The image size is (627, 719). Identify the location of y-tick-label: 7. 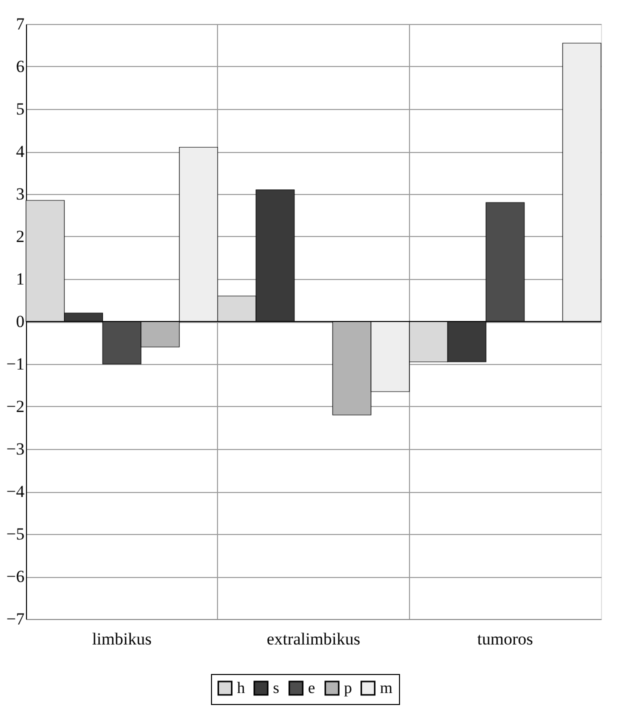
(20, 24).